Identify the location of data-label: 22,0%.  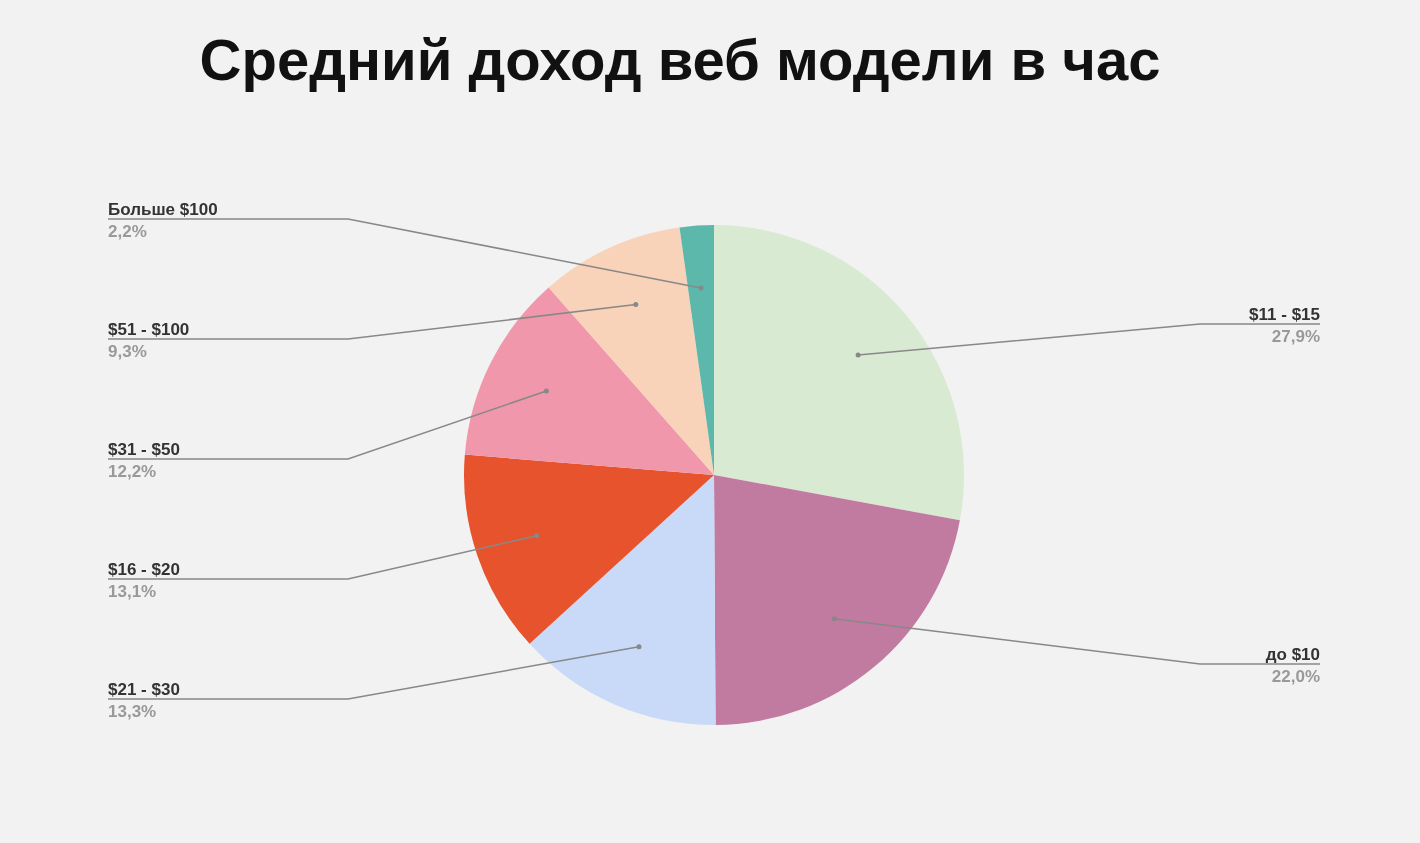
(1295, 676).